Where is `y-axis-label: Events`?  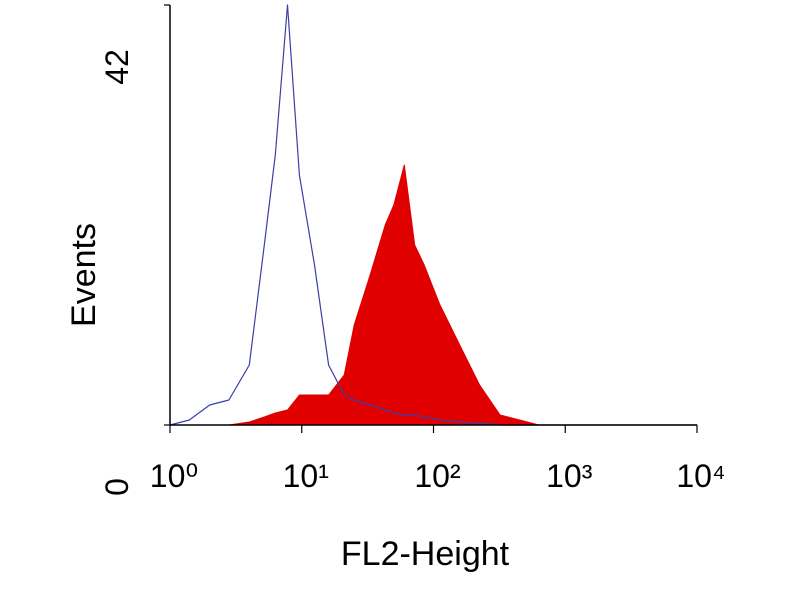
y-axis-label: Events is located at coordinates (84, 275).